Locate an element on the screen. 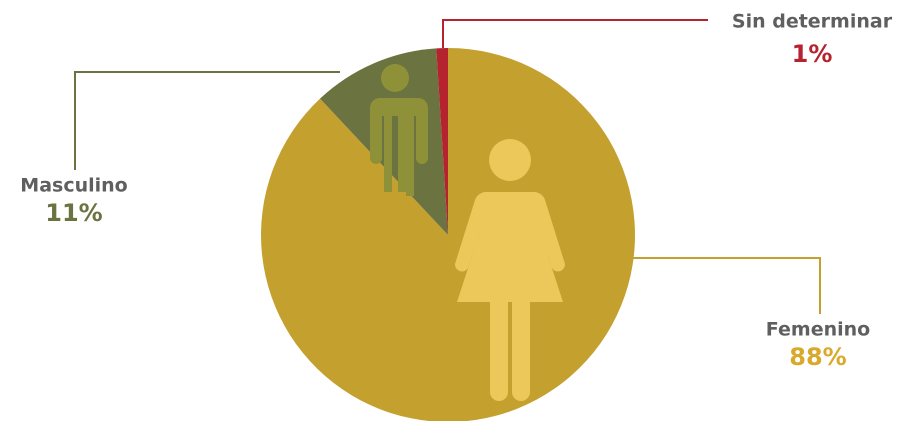 The height and width of the screenshot is (421, 916). value-label: 88% is located at coordinates (817, 357).